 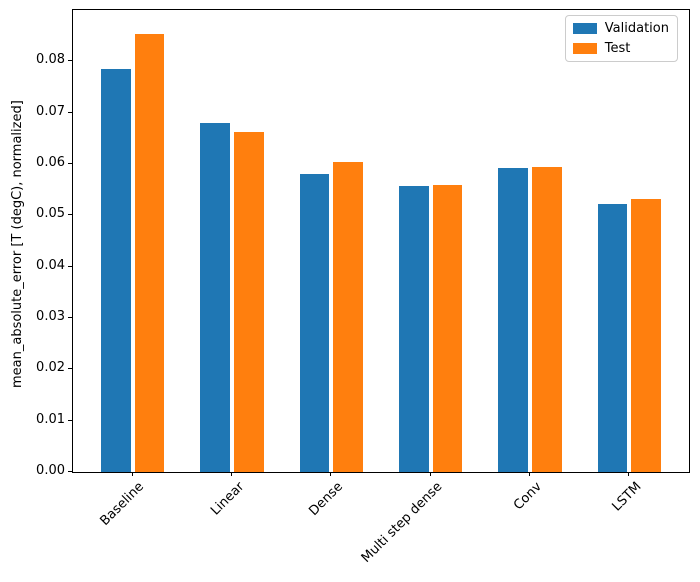 I want to click on bar-validation-baseline, so click(x=115, y=270).